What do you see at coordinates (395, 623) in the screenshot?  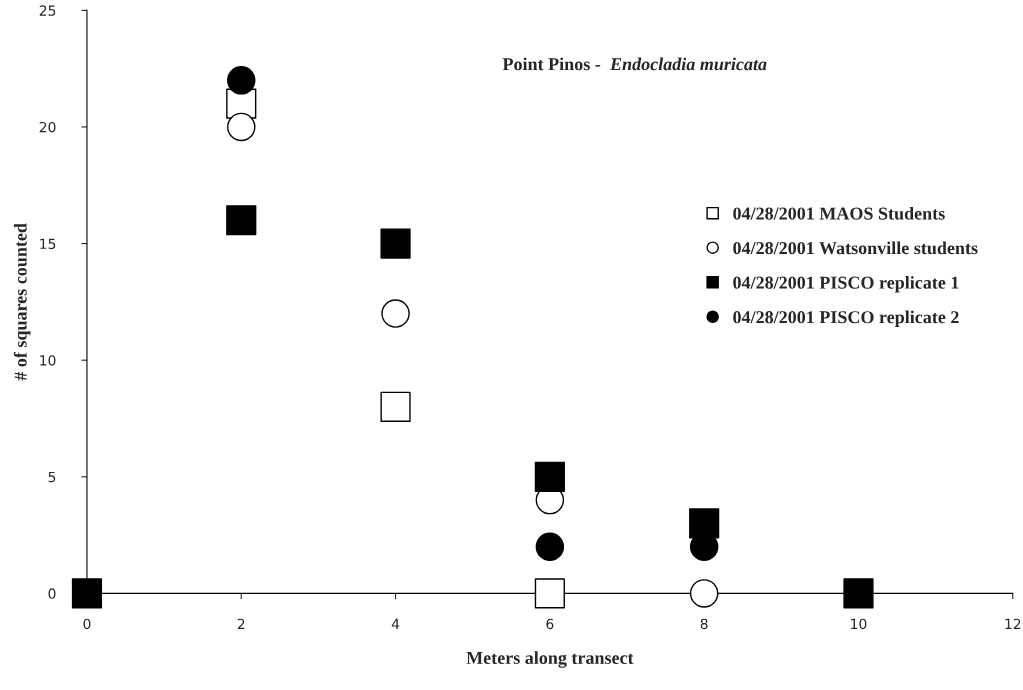 I see `x-tick-label: 4` at bounding box center [395, 623].